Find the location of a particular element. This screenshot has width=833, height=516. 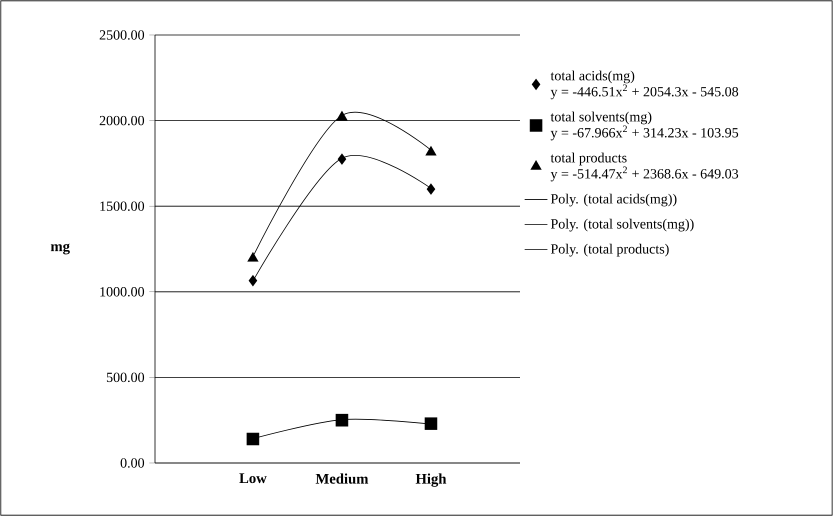

y-axis-title: mg is located at coordinates (60, 249).